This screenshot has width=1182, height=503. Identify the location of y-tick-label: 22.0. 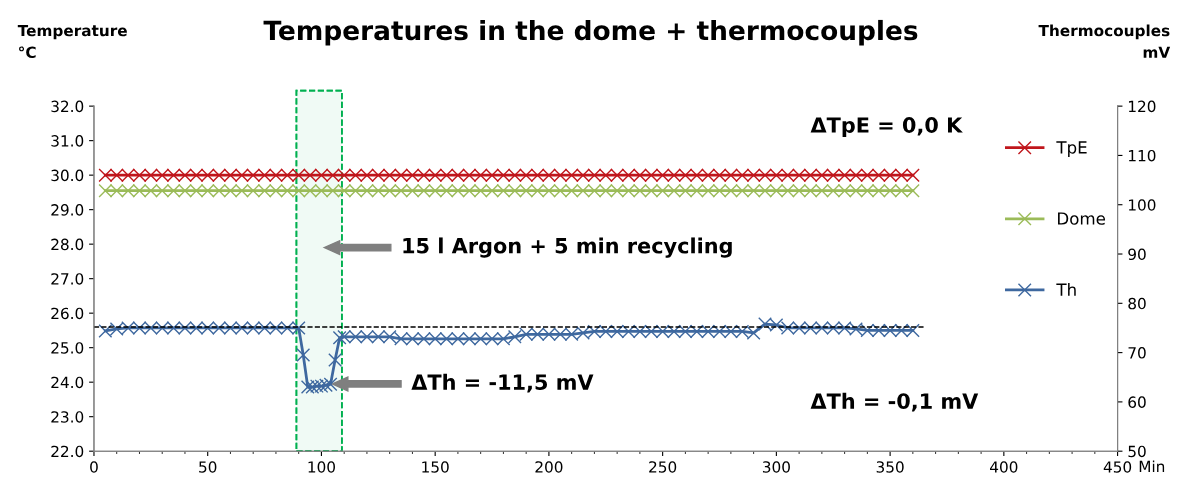
(67, 451).